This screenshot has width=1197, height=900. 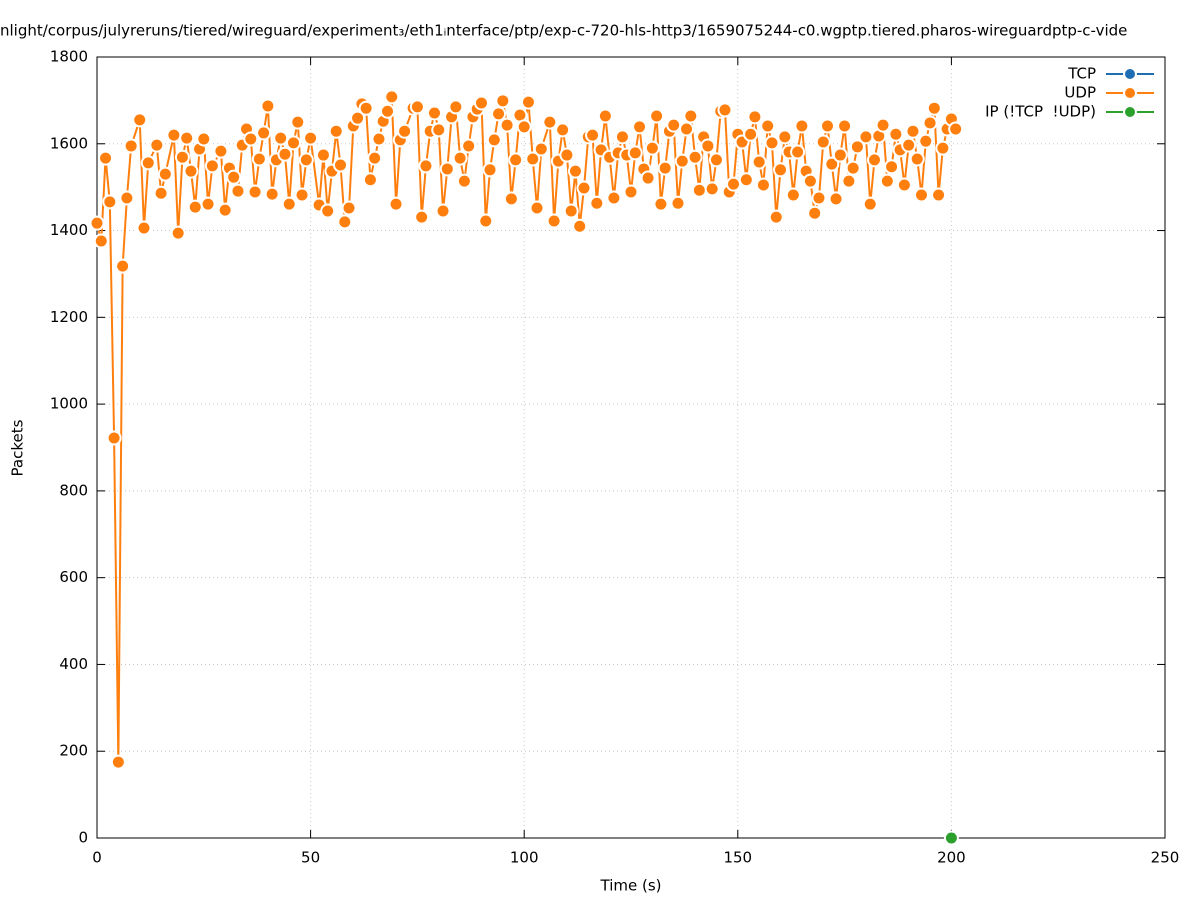 What do you see at coordinates (1081, 74) in the screenshot?
I see `legend-label: TCP` at bounding box center [1081, 74].